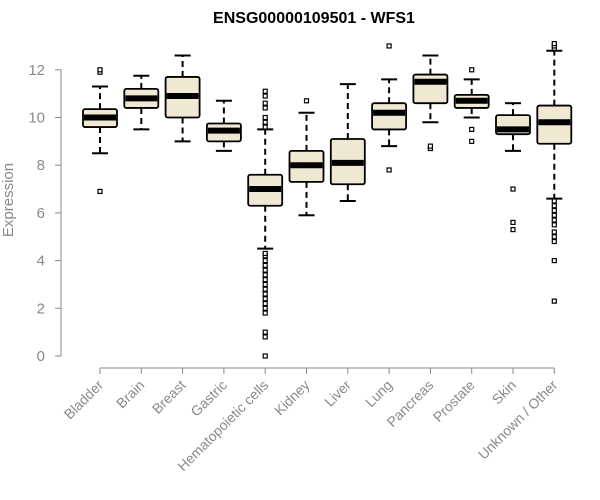  Describe the element at coordinates (454, 401) in the screenshot. I see `x-tick-label: Prostate` at that location.